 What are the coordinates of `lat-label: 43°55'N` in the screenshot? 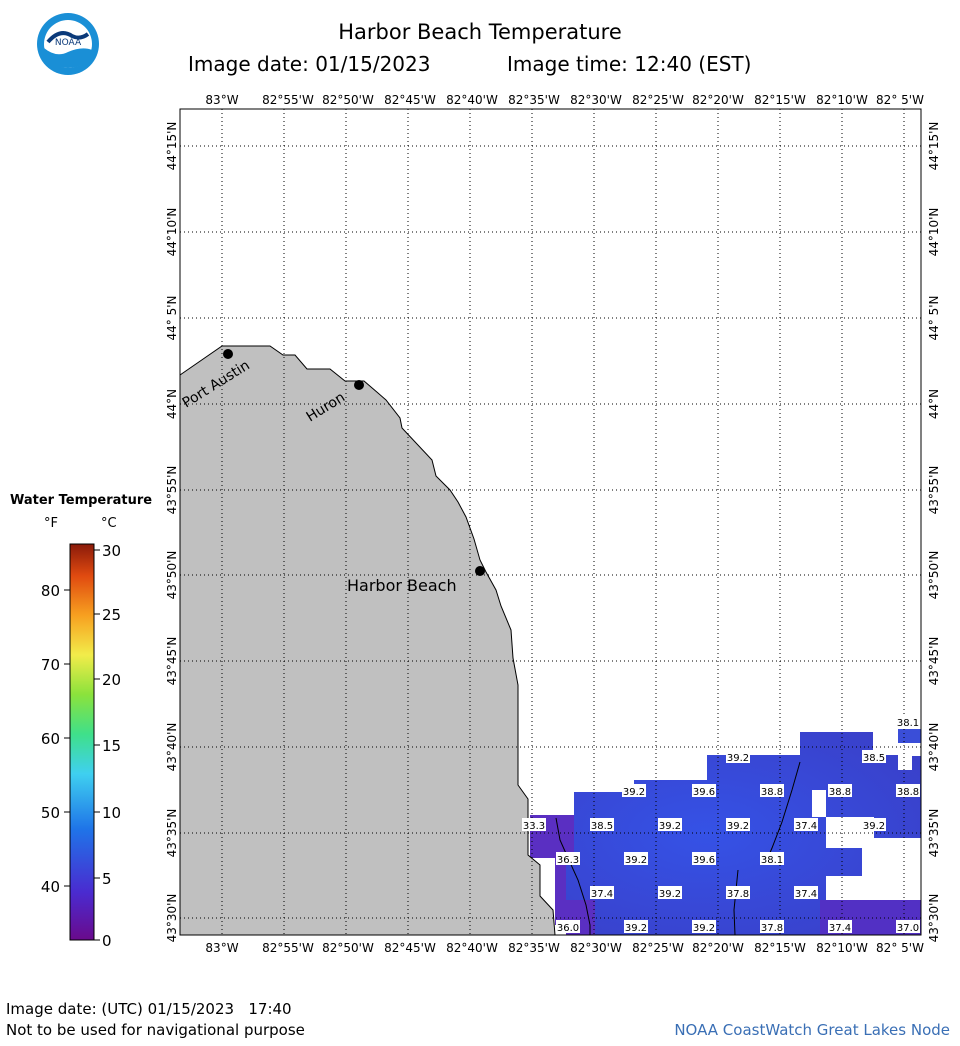 It's located at (172, 490).